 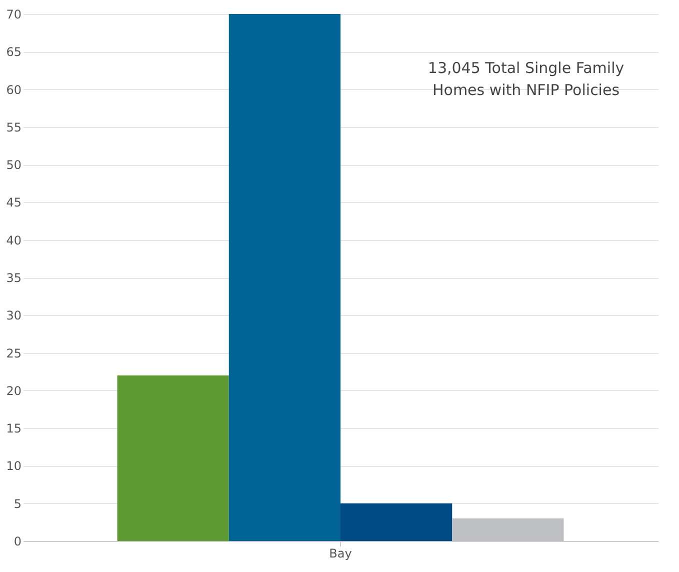 I want to click on y-tick-label: 70, so click(x=14, y=15).